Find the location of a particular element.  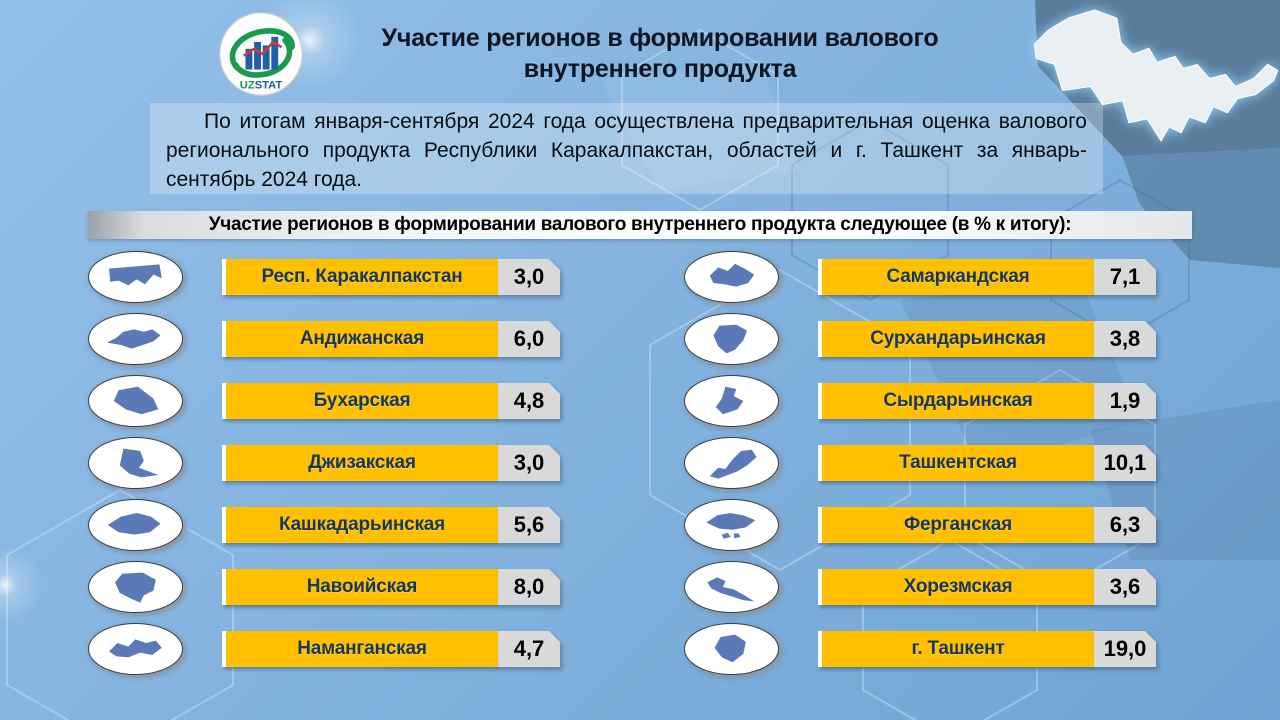

region-value: 4,7 is located at coordinates (529, 649).